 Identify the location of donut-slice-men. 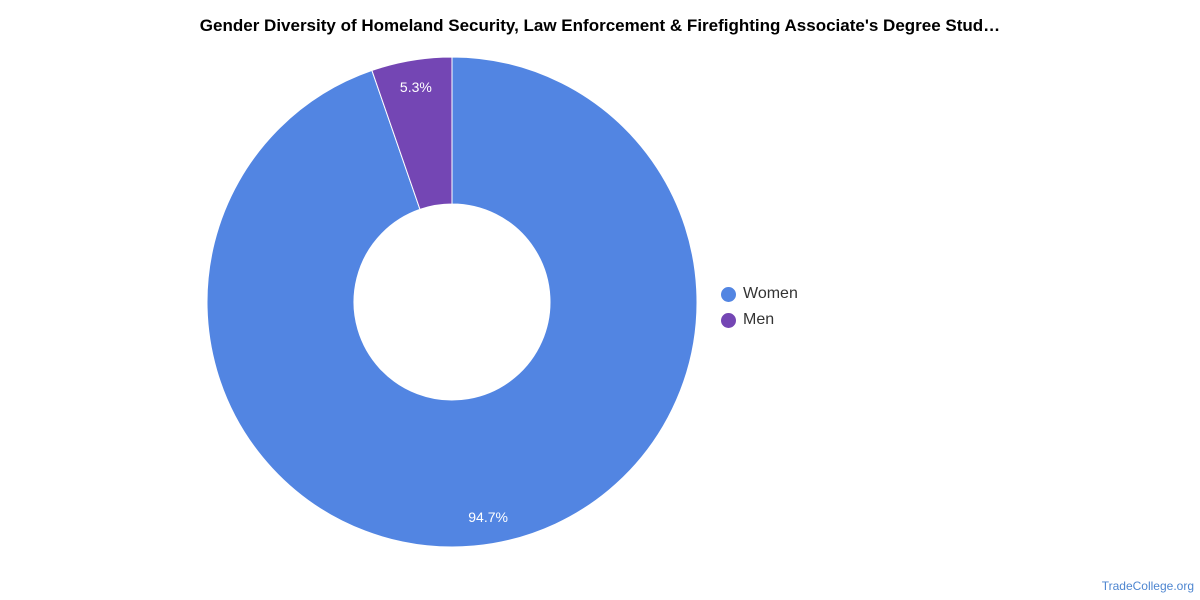
(412, 133).